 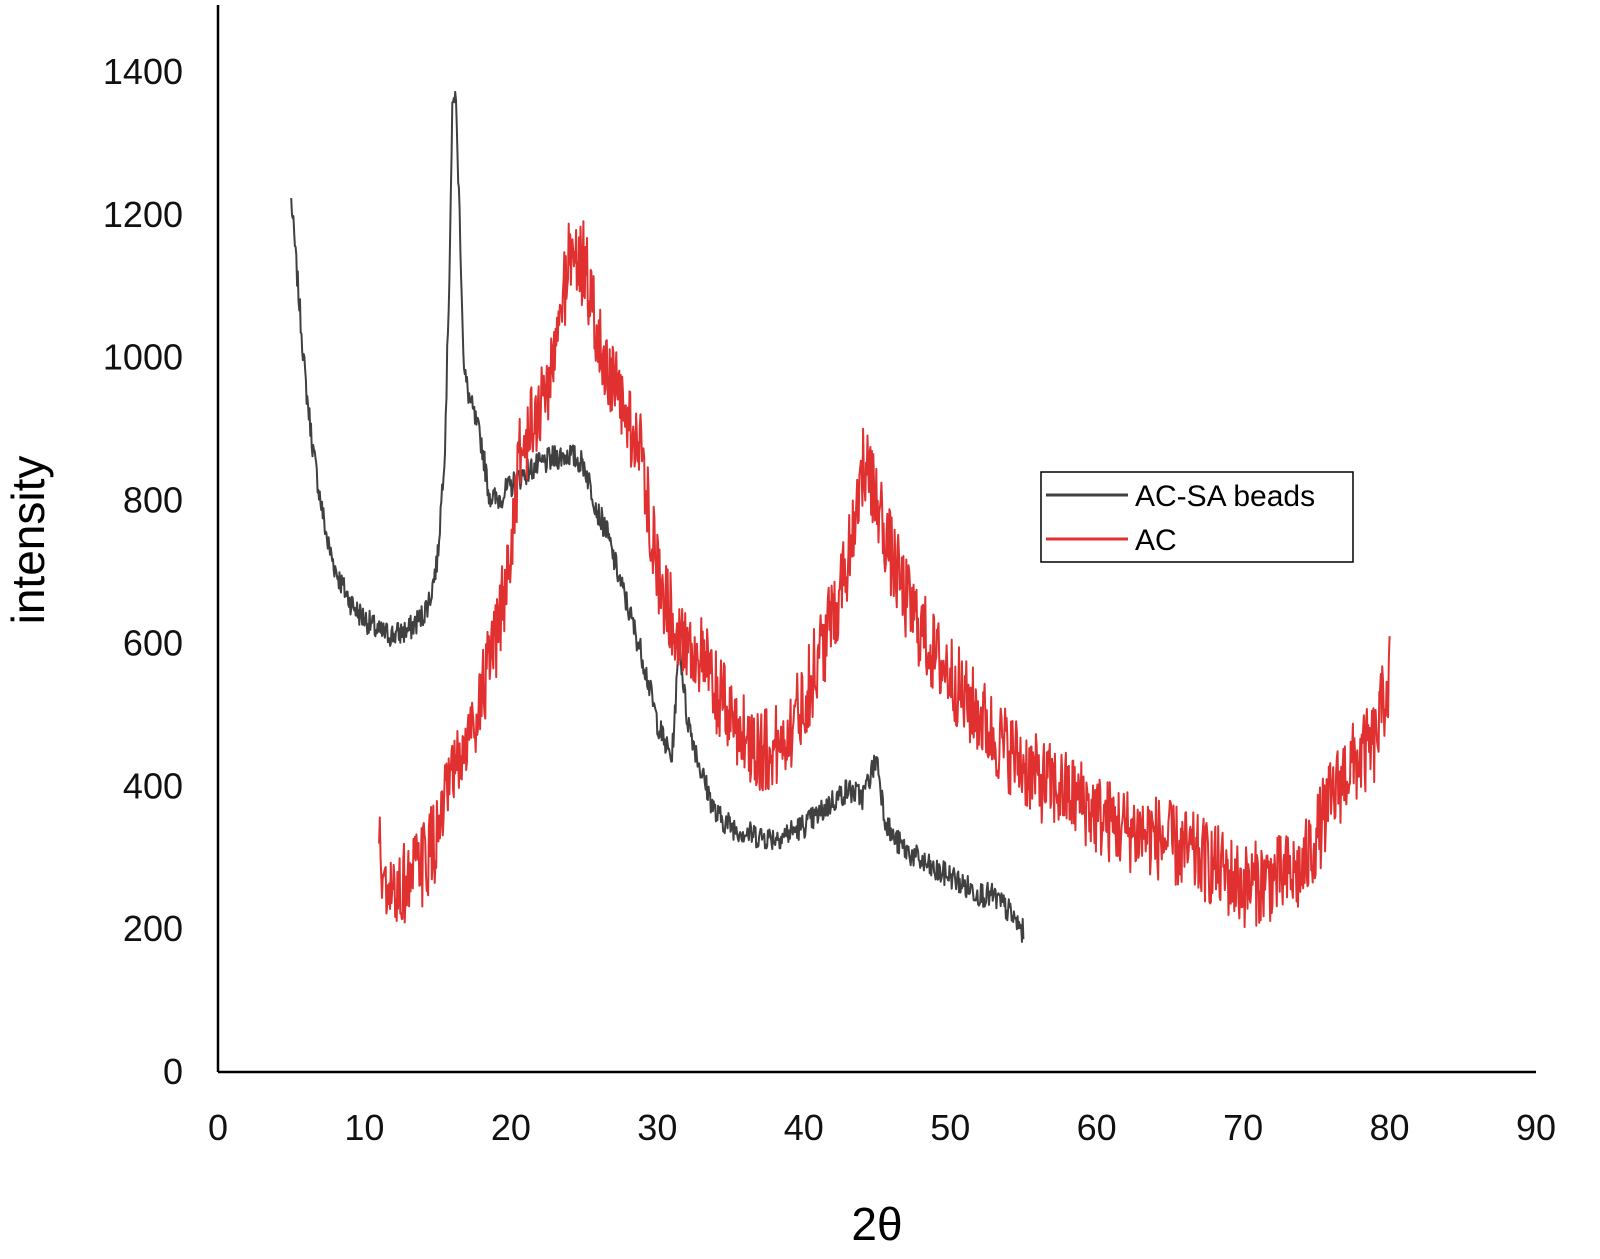 What do you see at coordinates (153, 642) in the screenshot?
I see `y-tick-label: 600` at bounding box center [153, 642].